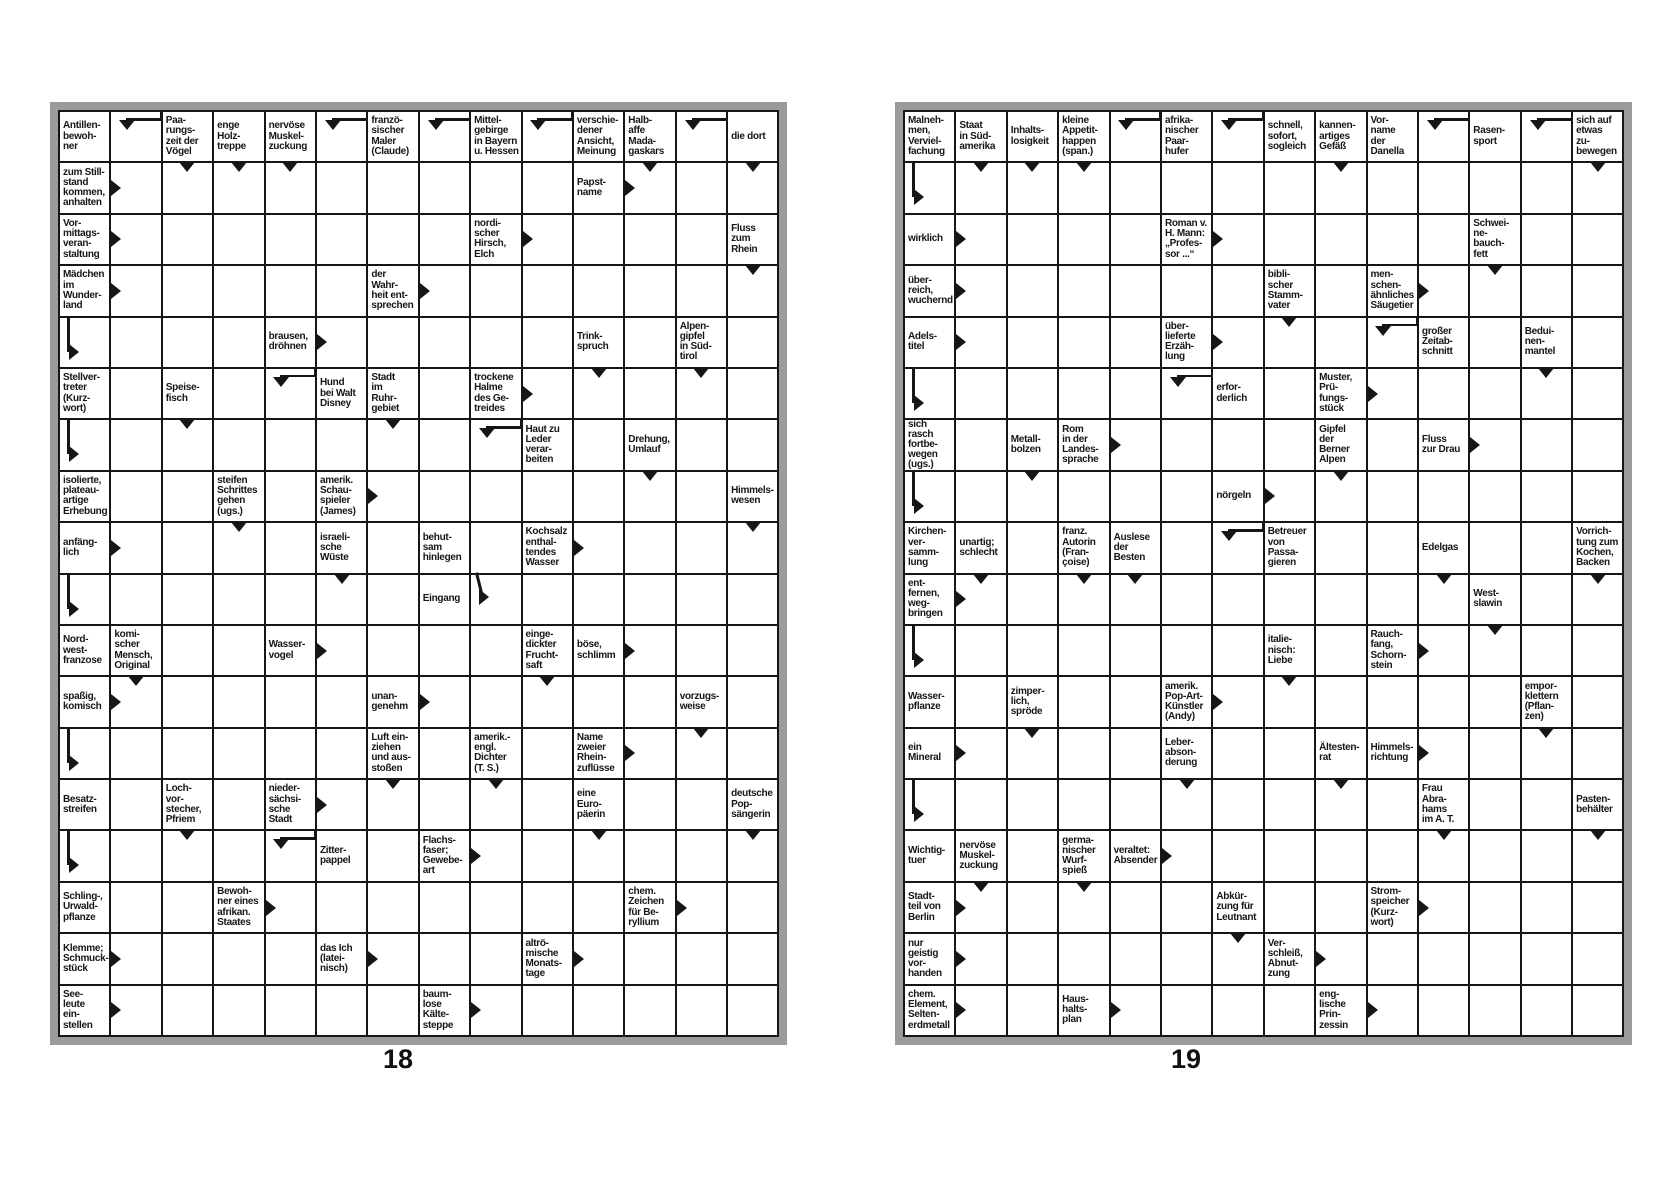  What do you see at coordinates (239, 137) in the screenshot?
I see `clue-cell: enge Holz- treppe` at bounding box center [239, 137].